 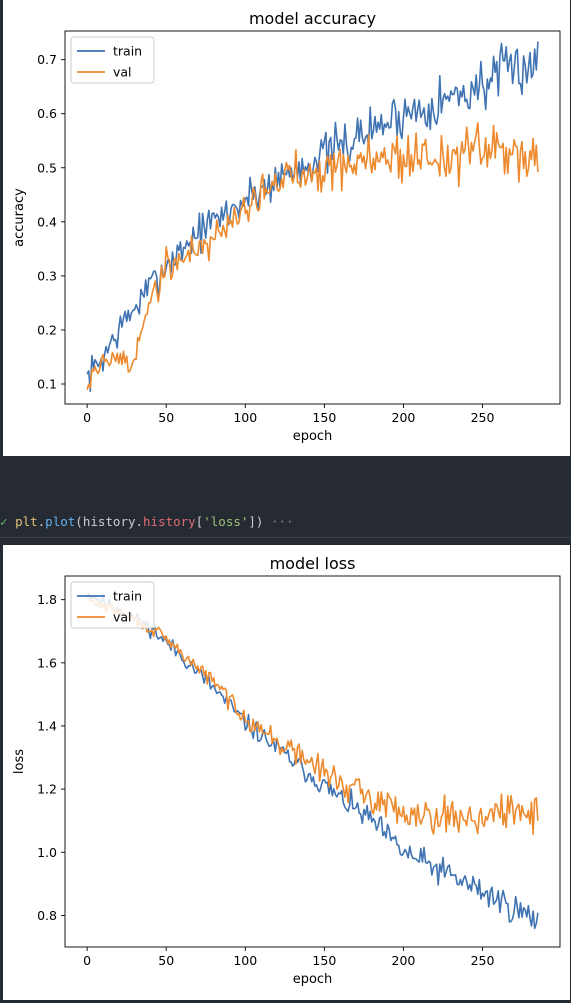 What do you see at coordinates (79, 521) in the screenshot?
I see `code-token: (` at bounding box center [79, 521].